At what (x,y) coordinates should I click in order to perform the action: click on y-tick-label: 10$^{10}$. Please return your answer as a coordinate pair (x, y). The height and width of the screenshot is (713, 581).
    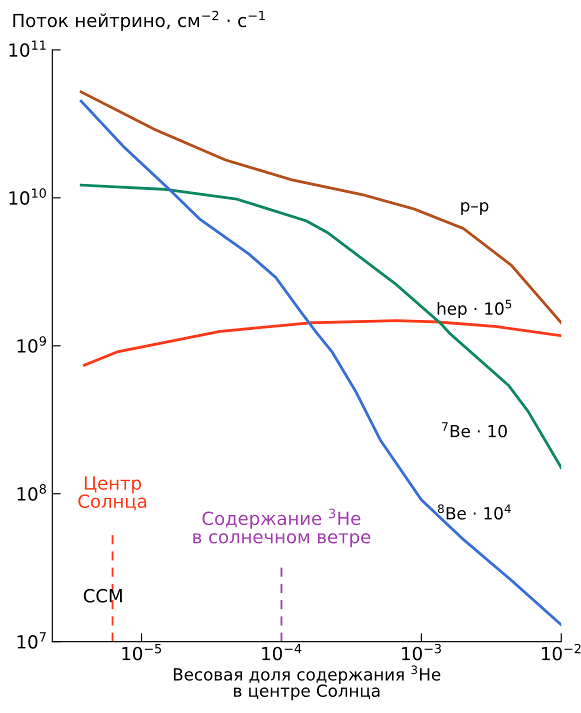
    Looking at the image, I should click on (28, 196).